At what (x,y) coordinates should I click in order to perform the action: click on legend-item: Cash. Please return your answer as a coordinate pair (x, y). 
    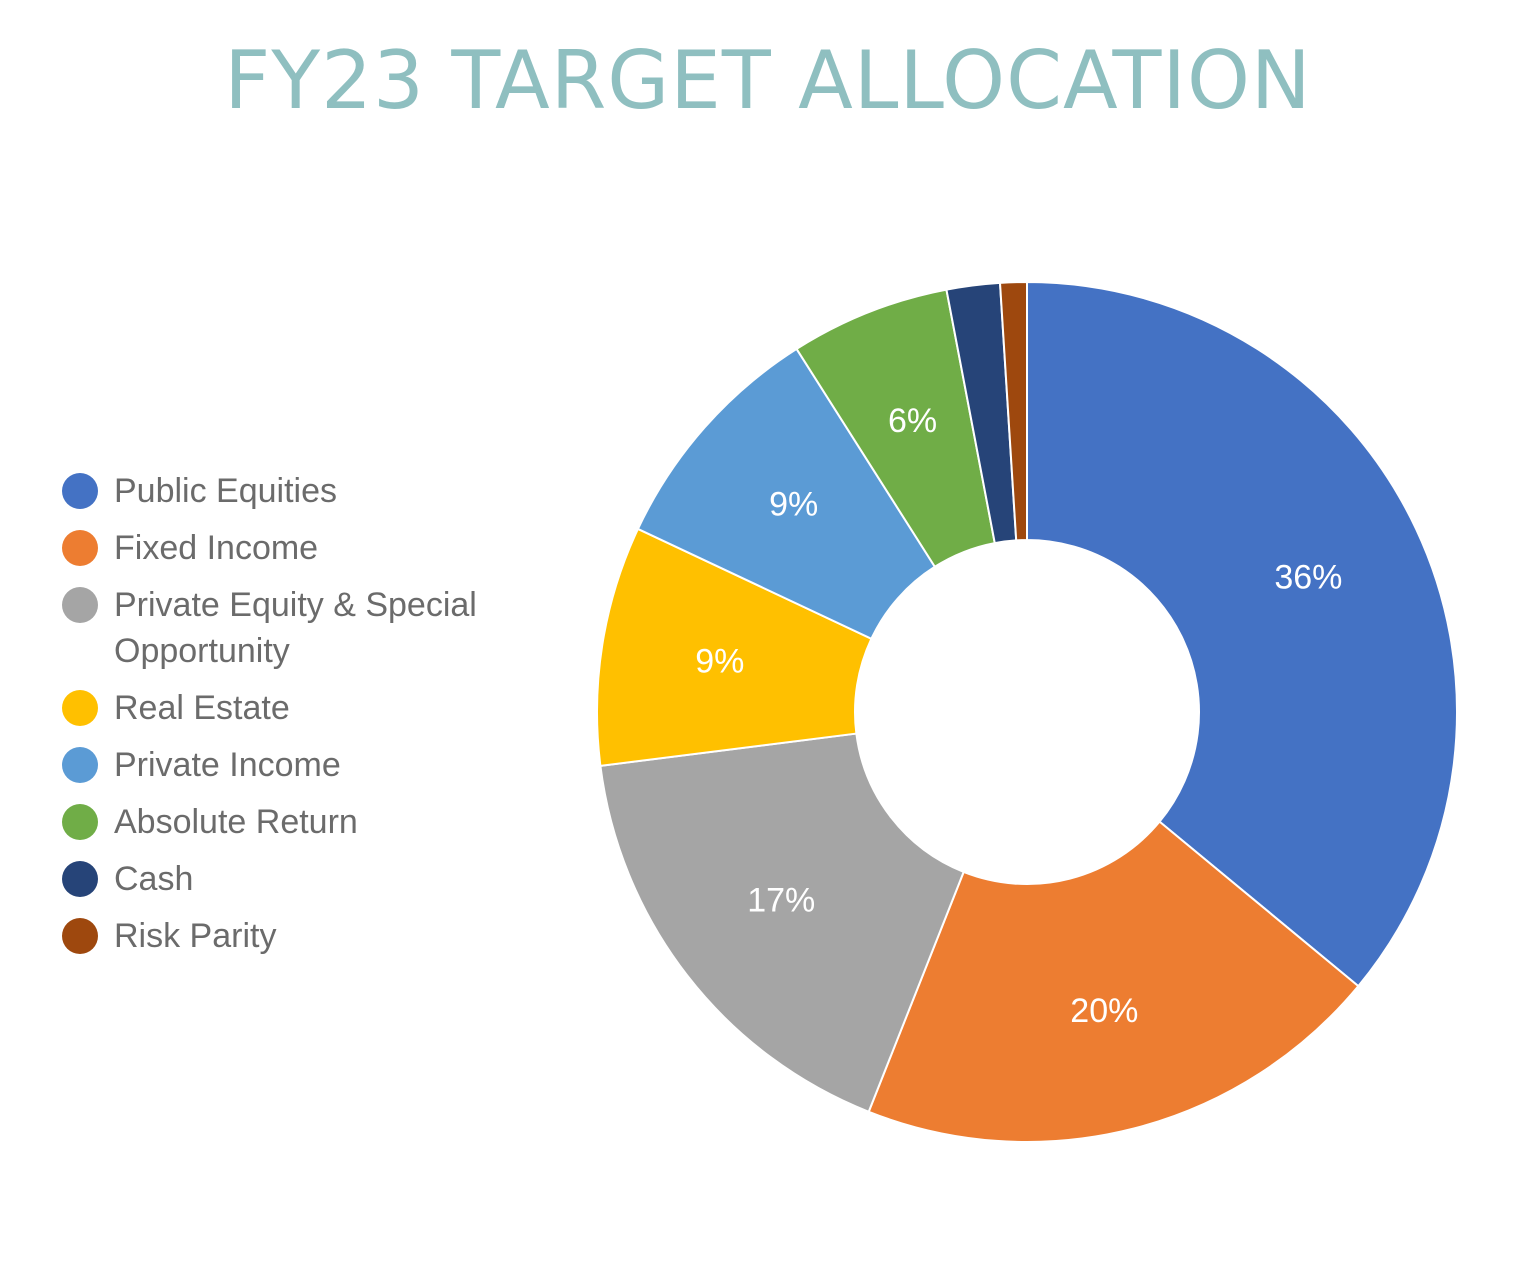
    Looking at the image, I should click on (297, 879).